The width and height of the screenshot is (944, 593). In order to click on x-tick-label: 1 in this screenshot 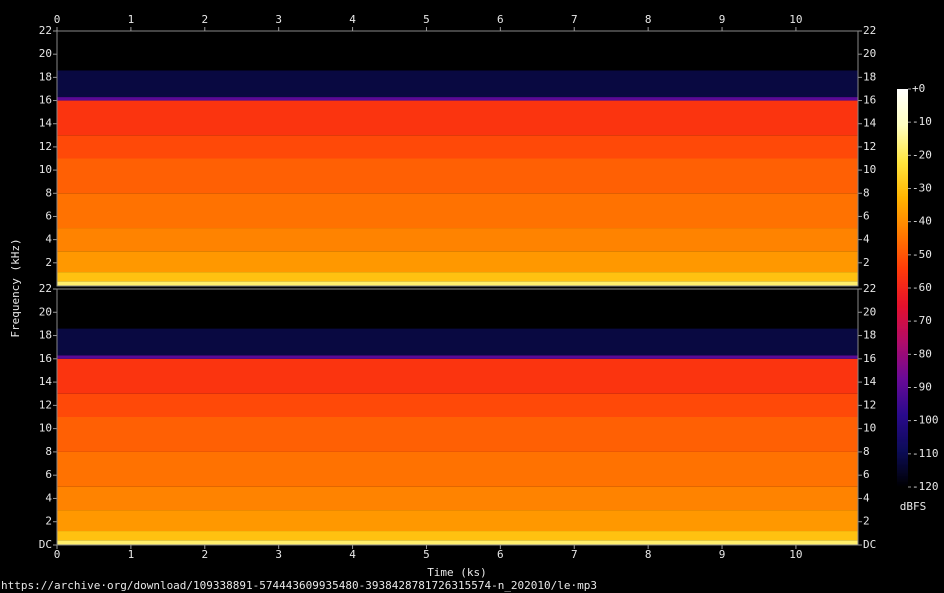, I will do `click(131, 554)`.